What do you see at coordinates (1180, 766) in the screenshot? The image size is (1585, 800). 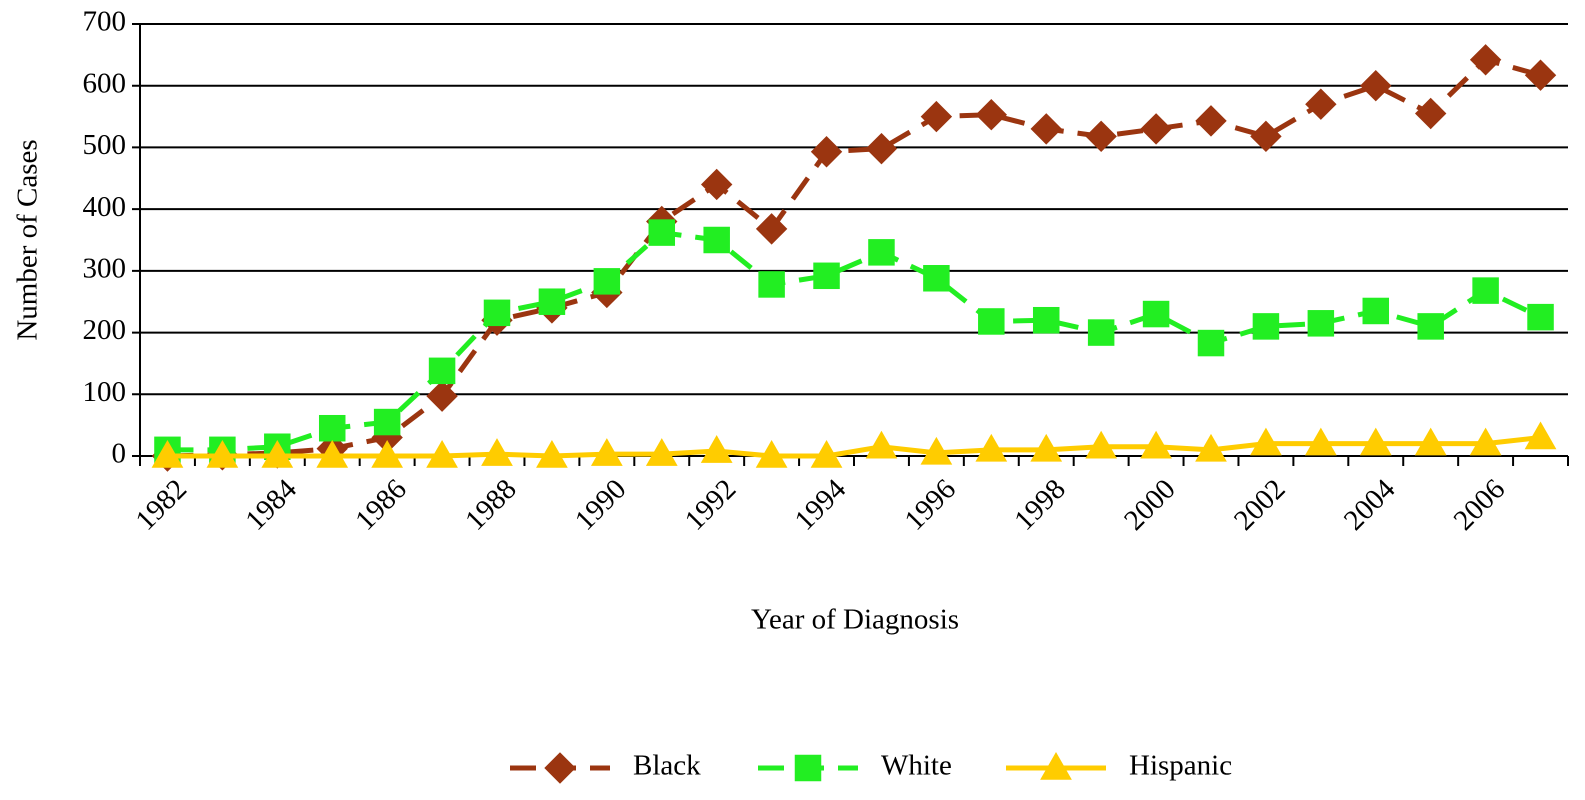 I see `legend-label: Hispanic` at bounding box center [1180, 766].